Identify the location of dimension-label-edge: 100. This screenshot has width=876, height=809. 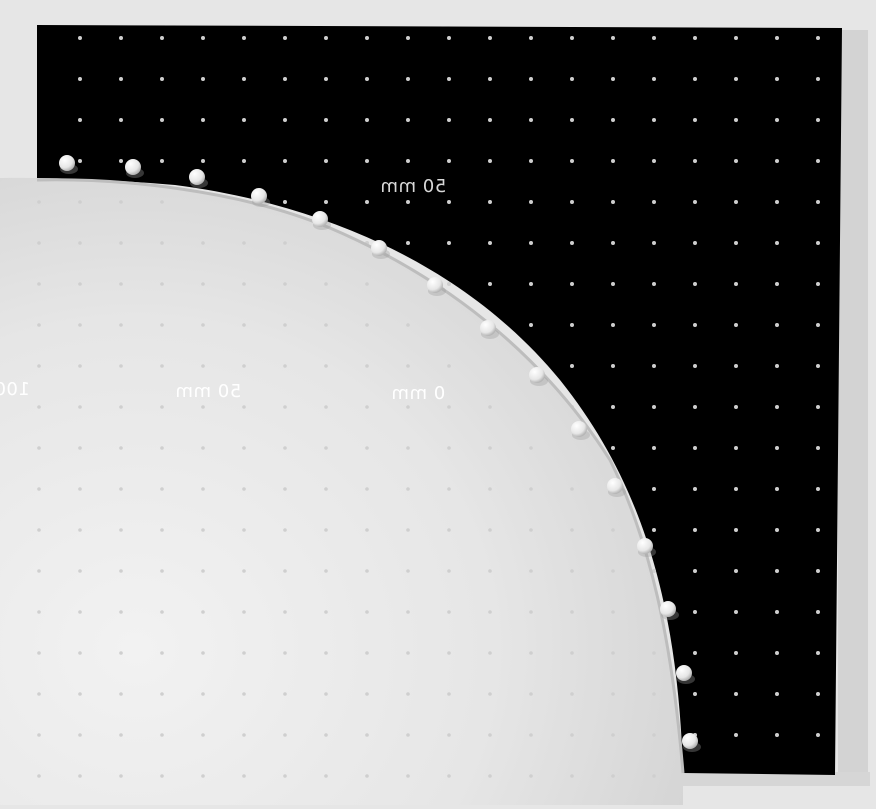
(15, 389).